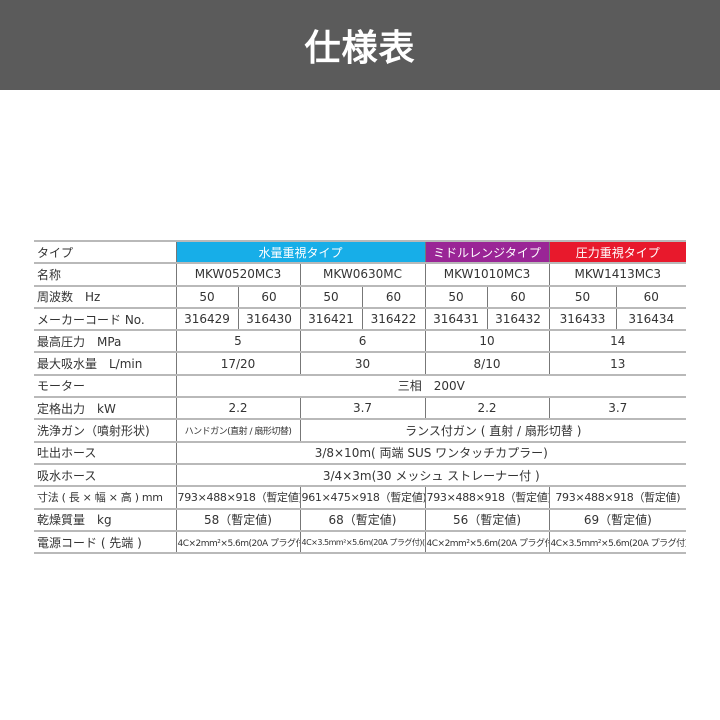 Image resolution: width=720 pixels, height=720 pixels. I want to click on page-header: 仕様表, so click(360, 45).